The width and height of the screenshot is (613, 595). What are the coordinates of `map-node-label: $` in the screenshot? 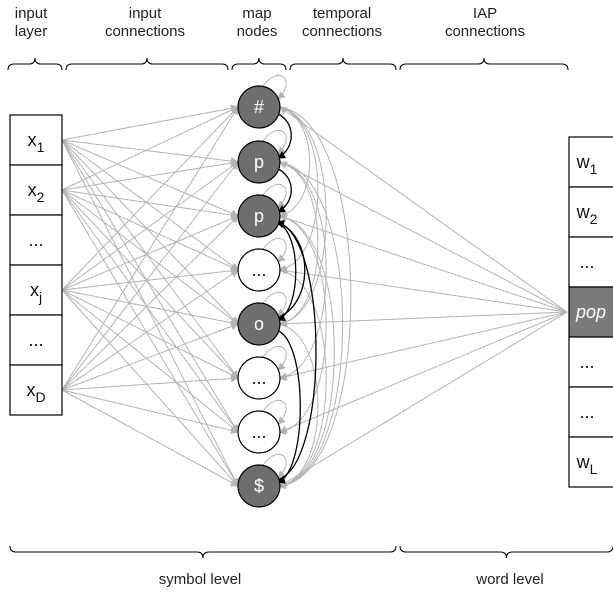 It's located at (259, 486).